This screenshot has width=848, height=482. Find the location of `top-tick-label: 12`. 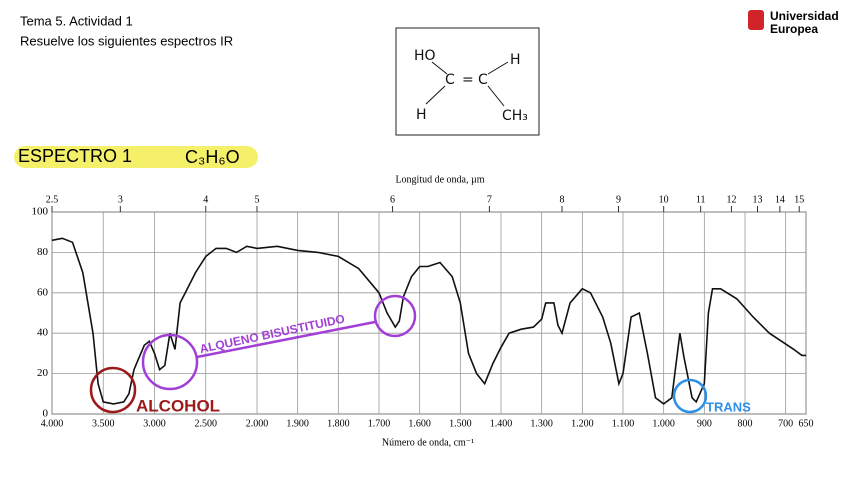

top-tick-label: 12 is located at coordinates (731, 199).